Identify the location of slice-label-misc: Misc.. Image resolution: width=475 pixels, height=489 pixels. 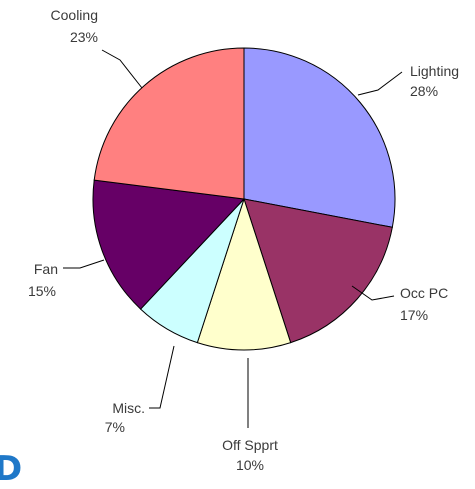
(128, 408).